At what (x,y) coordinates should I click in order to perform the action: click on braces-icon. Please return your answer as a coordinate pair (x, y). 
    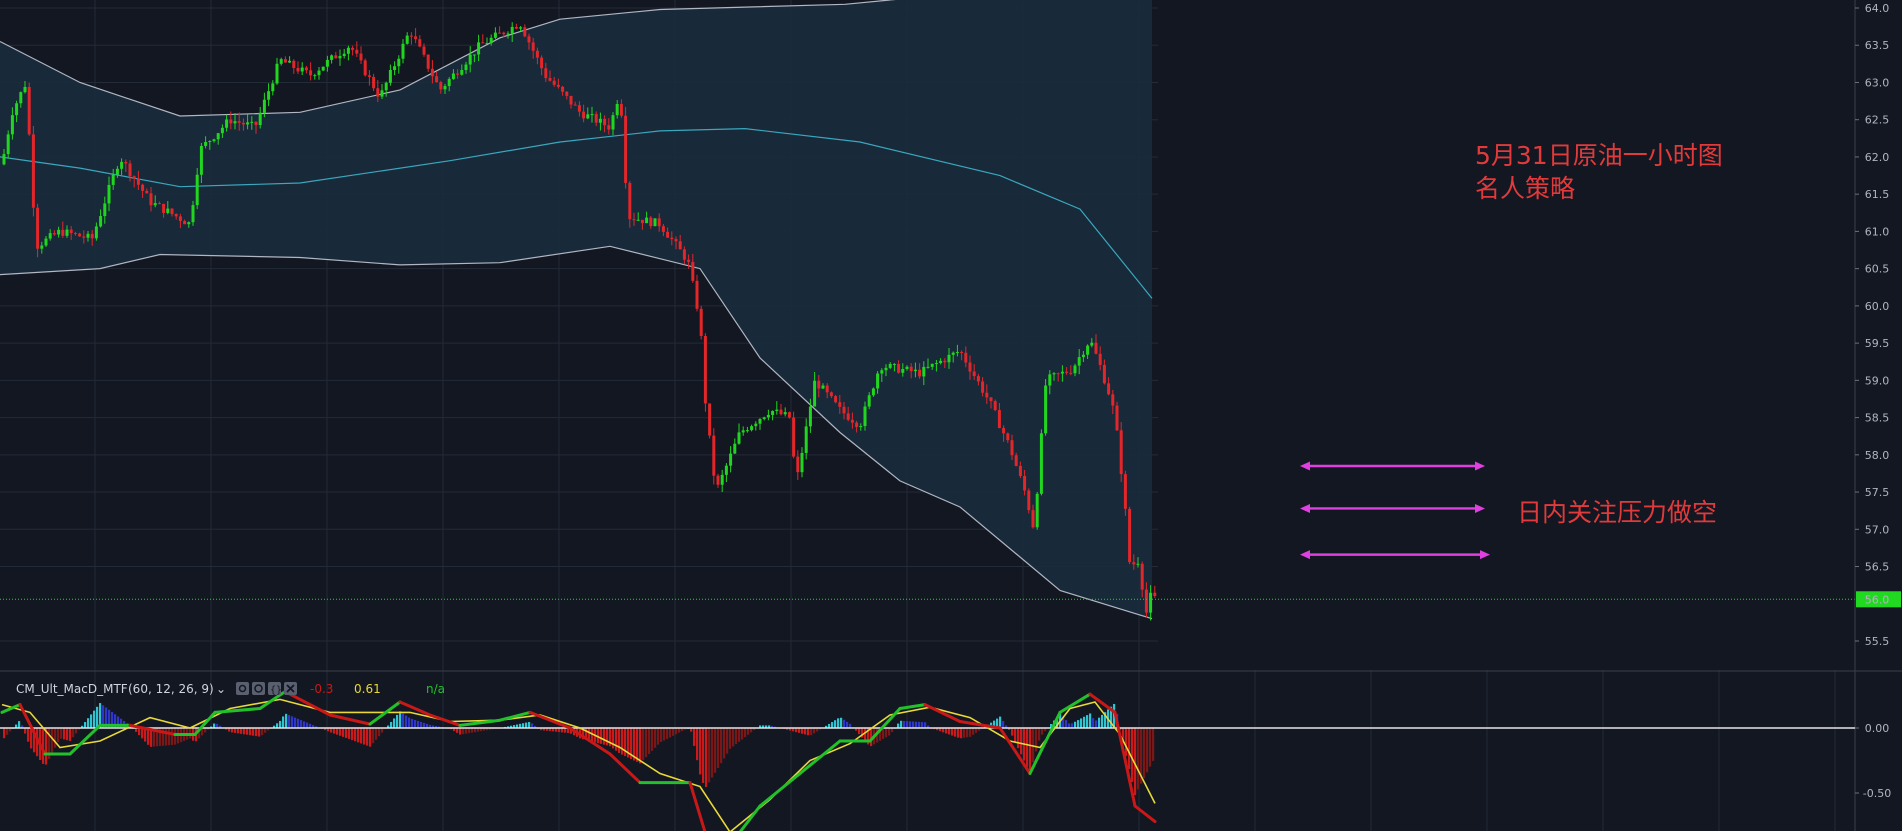
    Looking at the image, I should click on (274, 688).